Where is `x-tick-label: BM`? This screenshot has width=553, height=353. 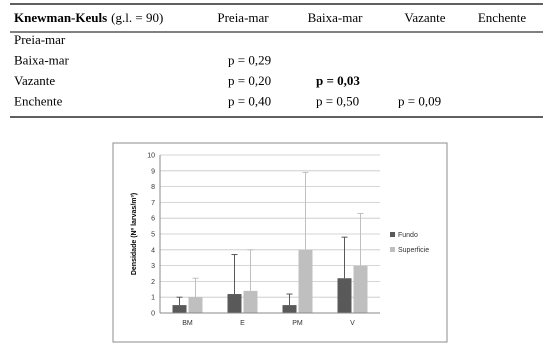 x-tick-label: BM is located at coordinates (187, 323).